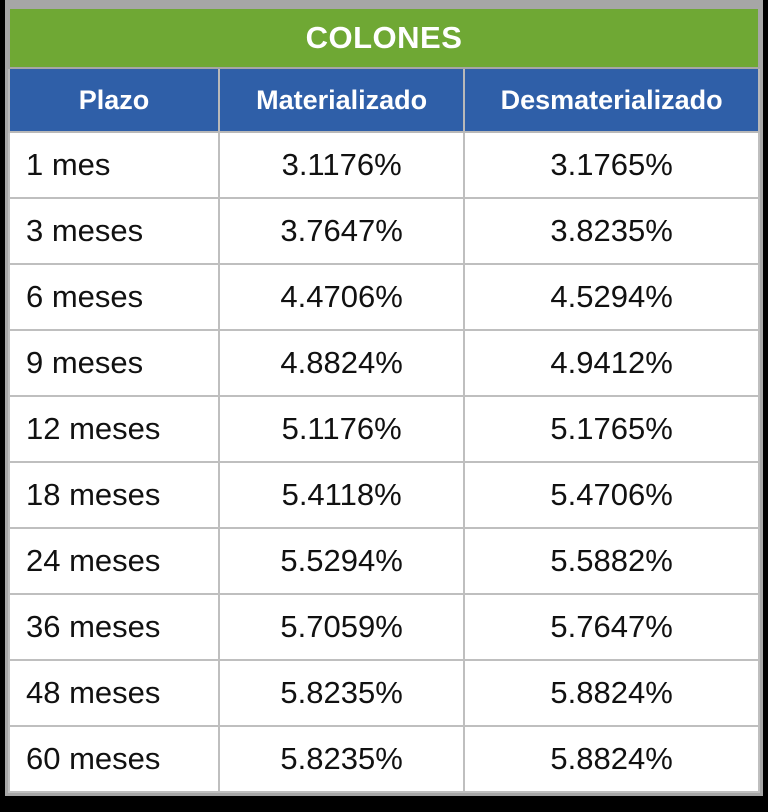 The image size is (768, 812). I want to click on plazo-cell: 6 meses, so click(114, 297).